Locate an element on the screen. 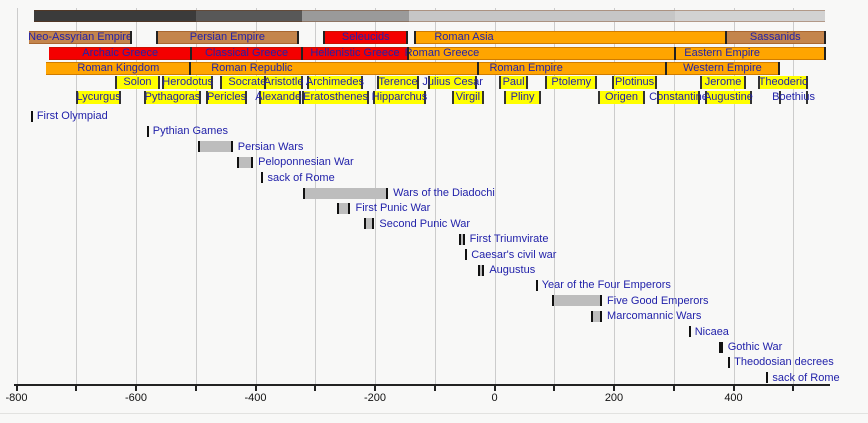 The height and width of the screenshot is (423, 868). person-name: Virgil is located at coordinates (468, 97).